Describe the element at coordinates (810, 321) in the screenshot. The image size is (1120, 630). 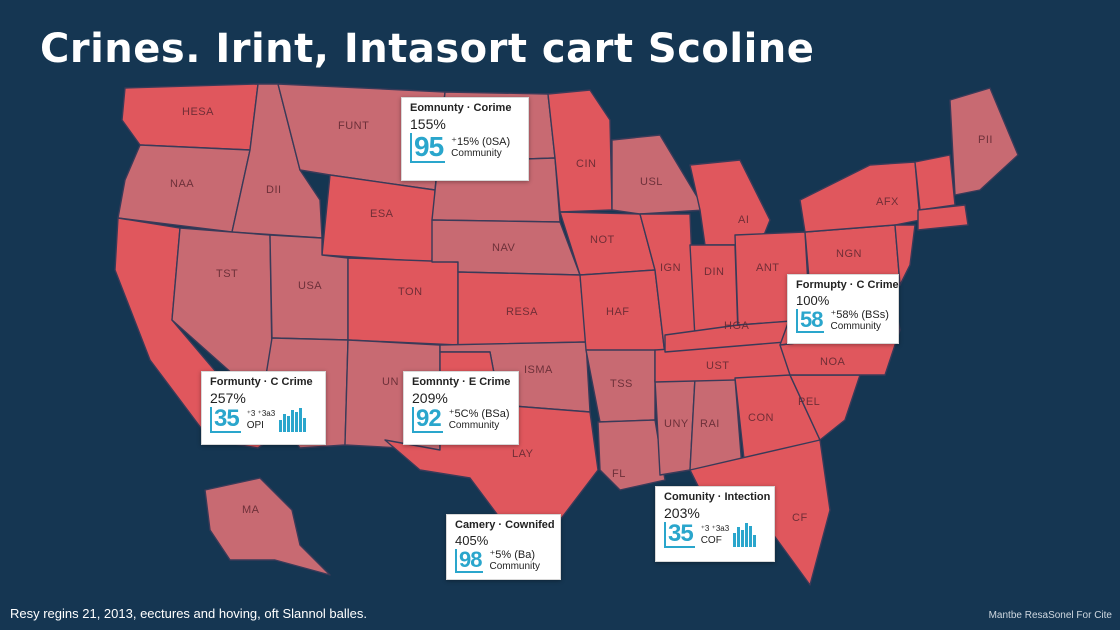
I see `card-big-number: 58` at that location.